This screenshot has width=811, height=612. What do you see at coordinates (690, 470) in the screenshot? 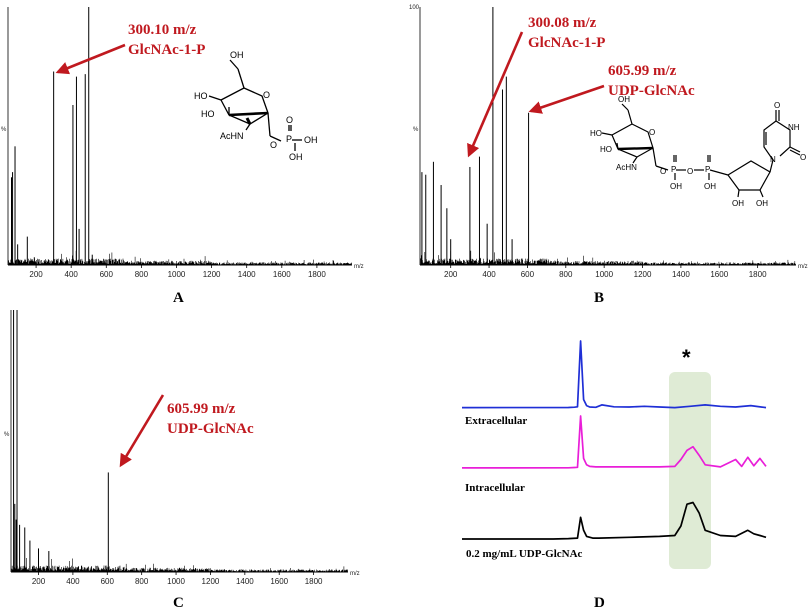
I see `highlight-band` at bounding box center [690, 470].